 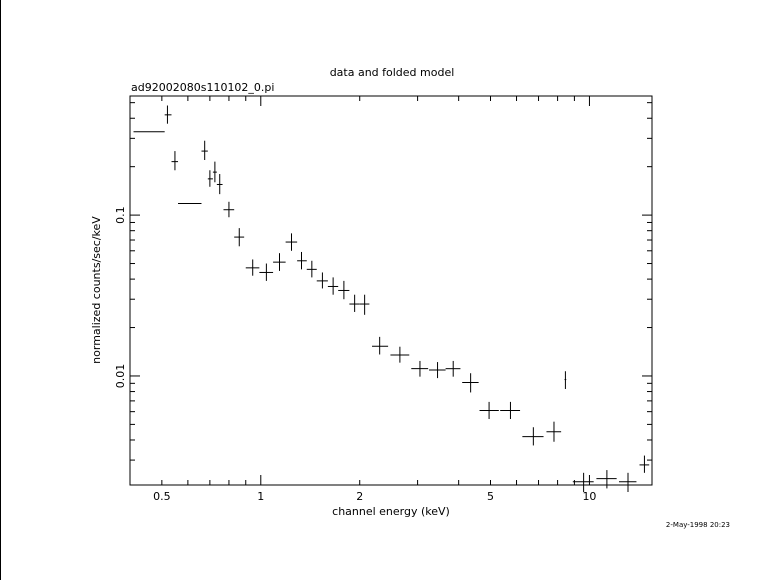 I want to click on chart-subtitle: ad92002080s110102_0.pi, so click(x=202, y=87).